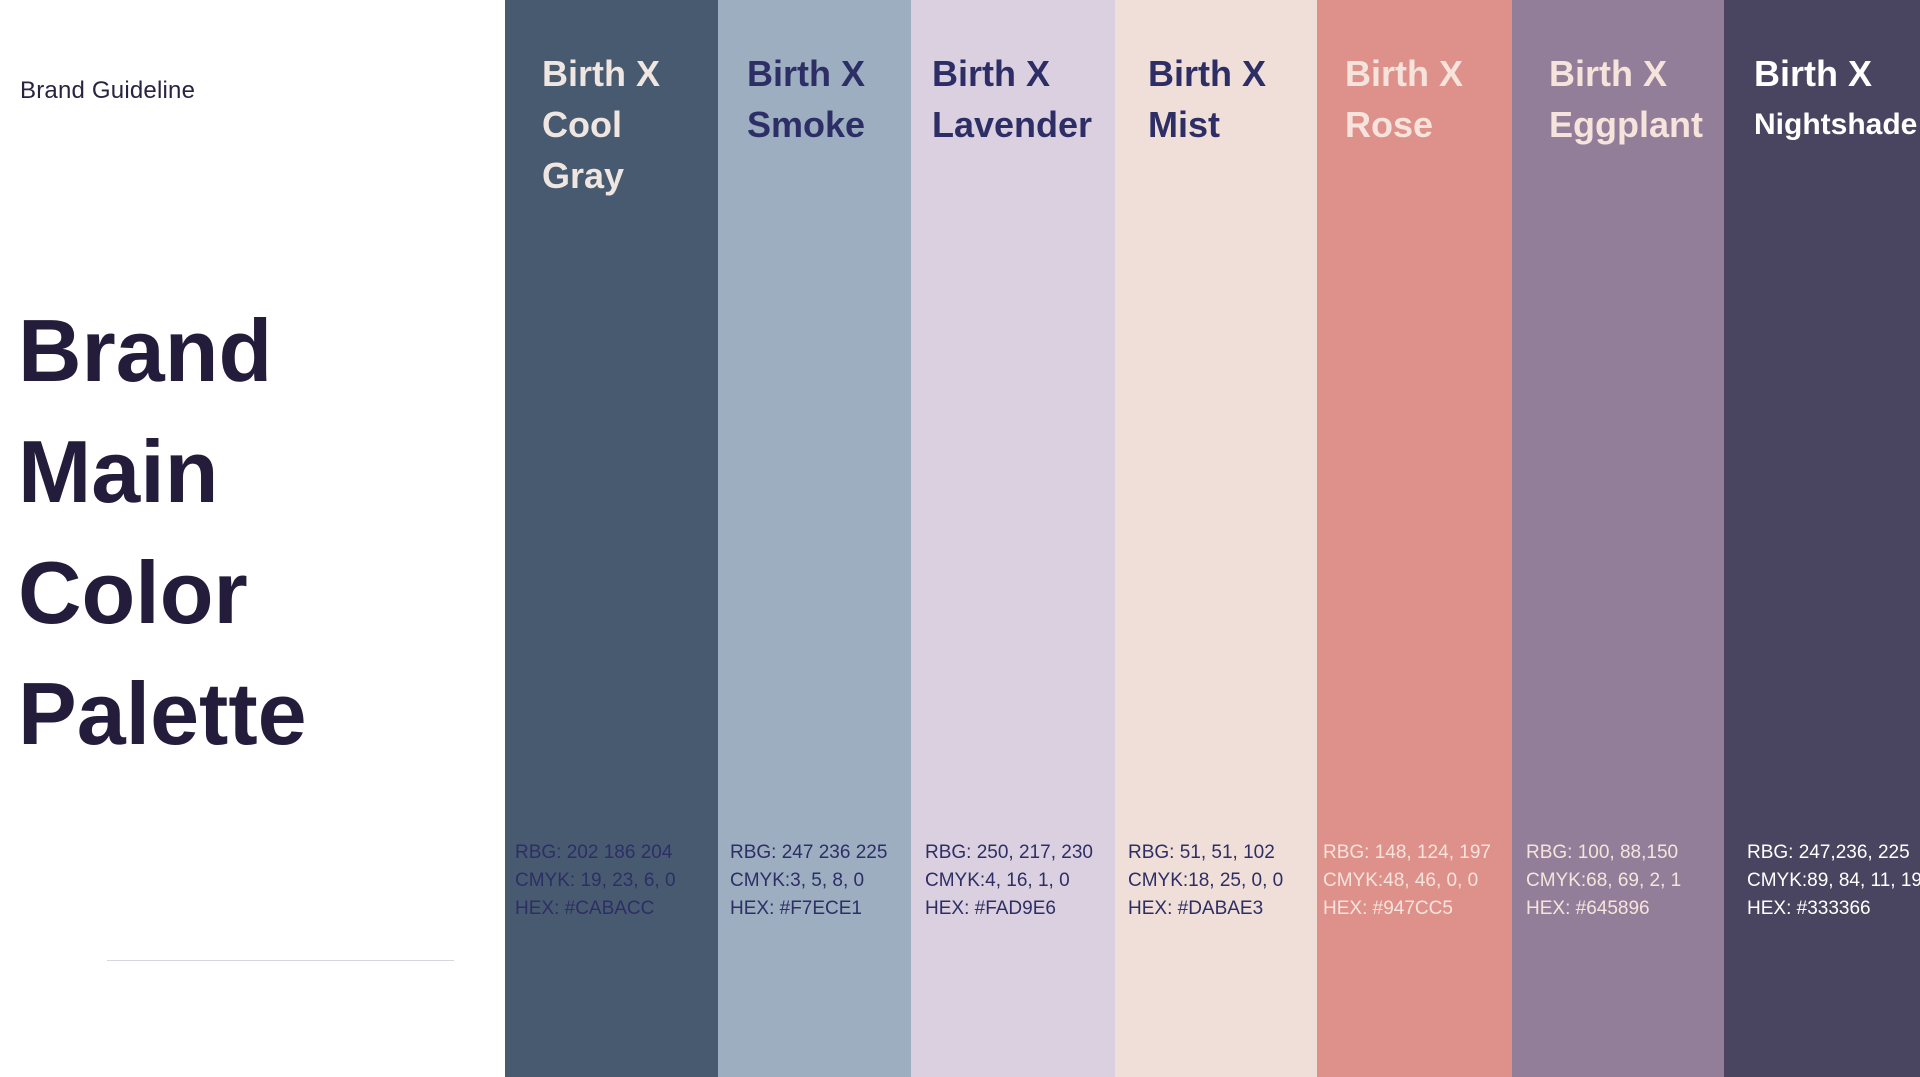  Describe the element at coordinates (108, 90) in the screenshot. I see `brand-guideline-label: Brand Guideline` at that location.